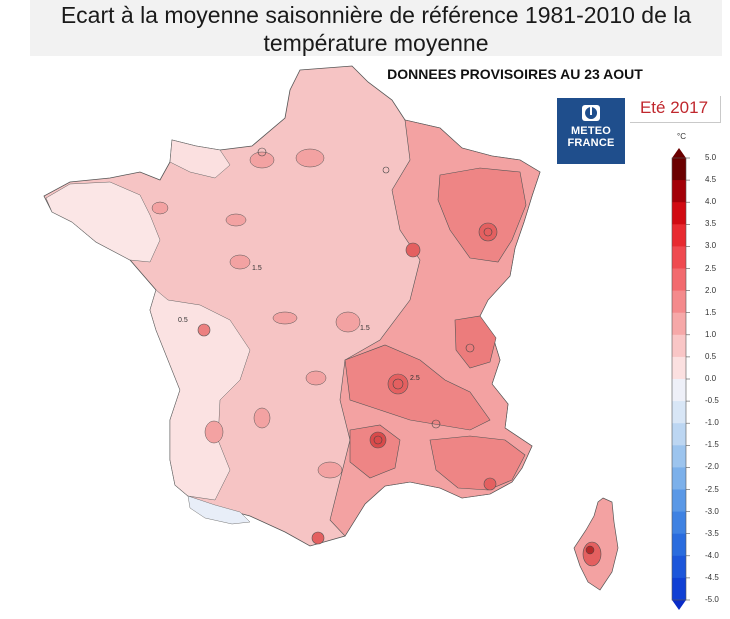 The width and height of the screenshot is (730, 619). What do you see at coordinates (681, 136) in the screenshot?
I see `legend-unit: °C` at bounding box center [681, 136].